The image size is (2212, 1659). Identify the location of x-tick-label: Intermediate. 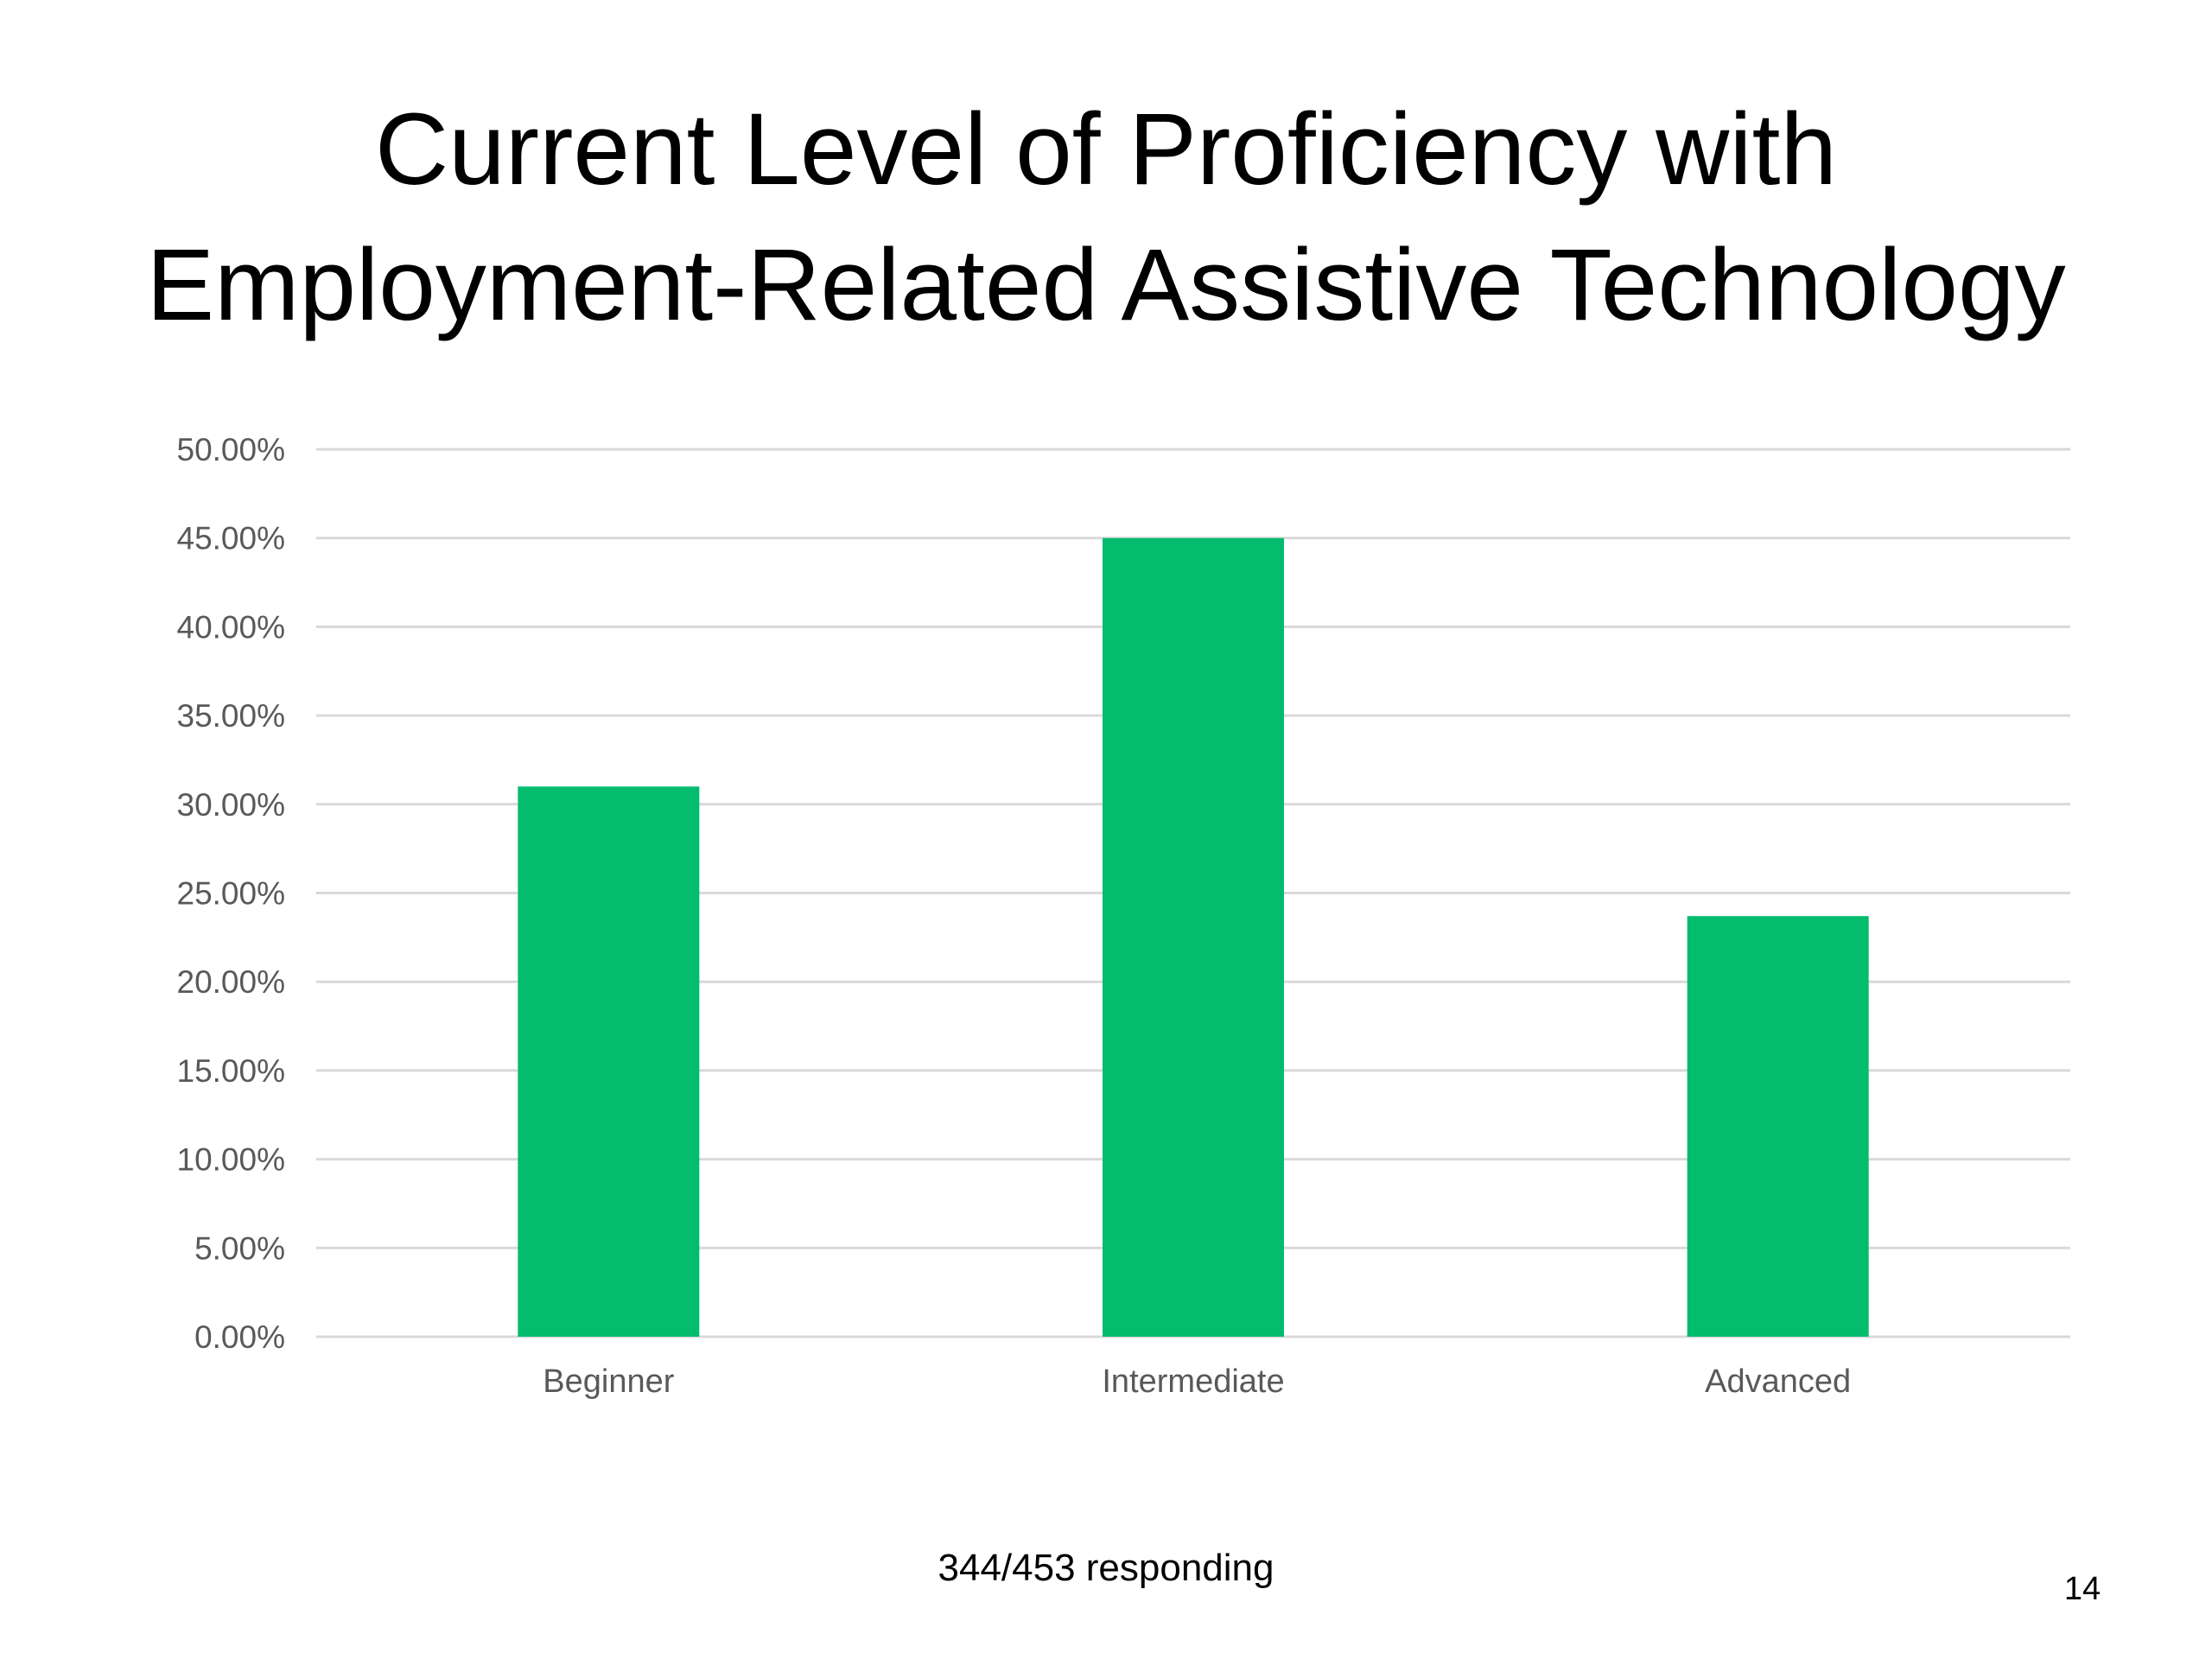
(1193, 1381).